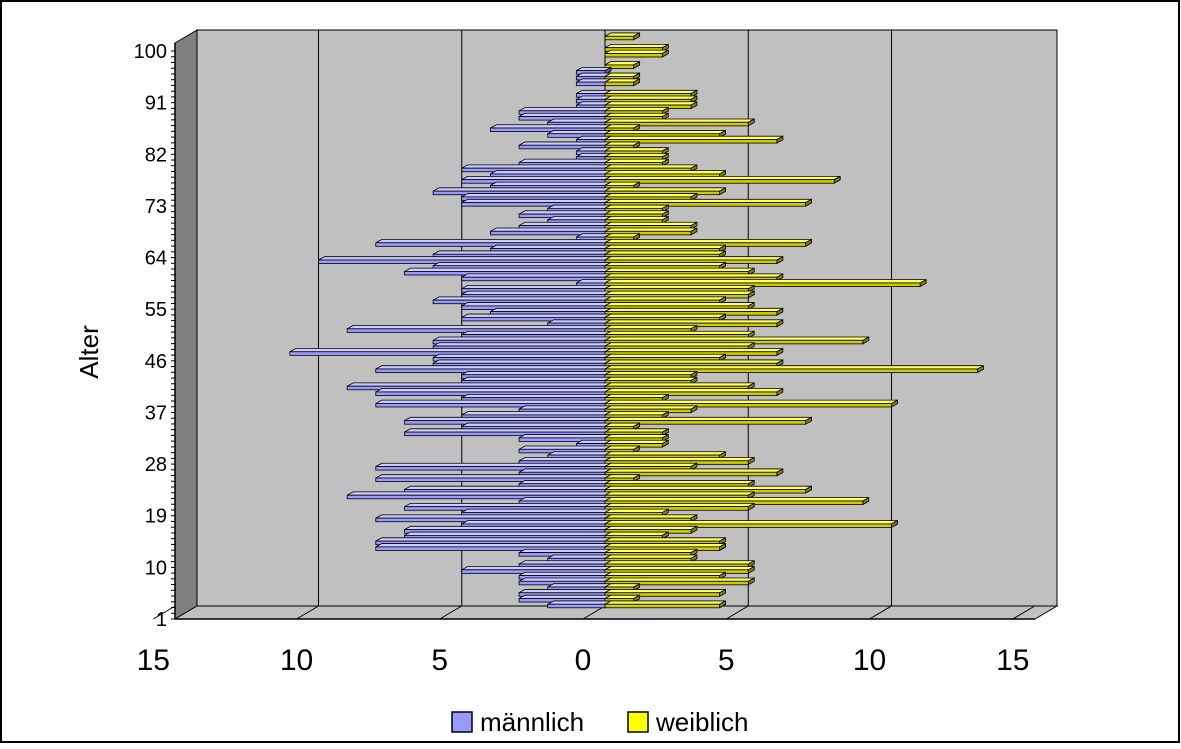 The height and width of the screenshot is (749, 1181). What do you see at coordinates (702, 722) in the screenshot?
I see `legend-label: weiblich` at bounding box center [702, 722].